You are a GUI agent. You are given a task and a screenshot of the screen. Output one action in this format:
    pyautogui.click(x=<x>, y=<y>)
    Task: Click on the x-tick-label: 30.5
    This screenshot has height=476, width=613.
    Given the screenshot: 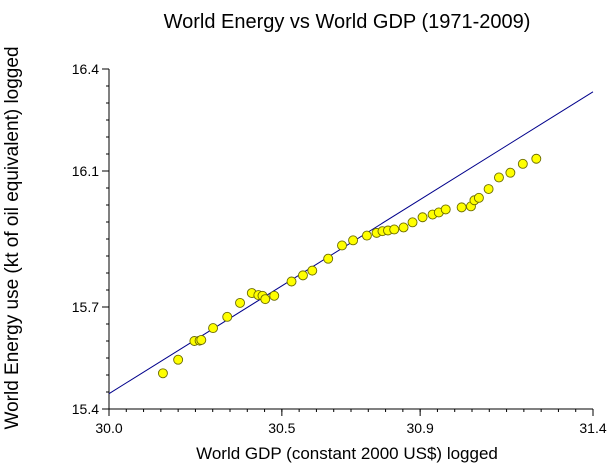 What is the action you would take?
    pyautogui.click(x=281, y=428)
    